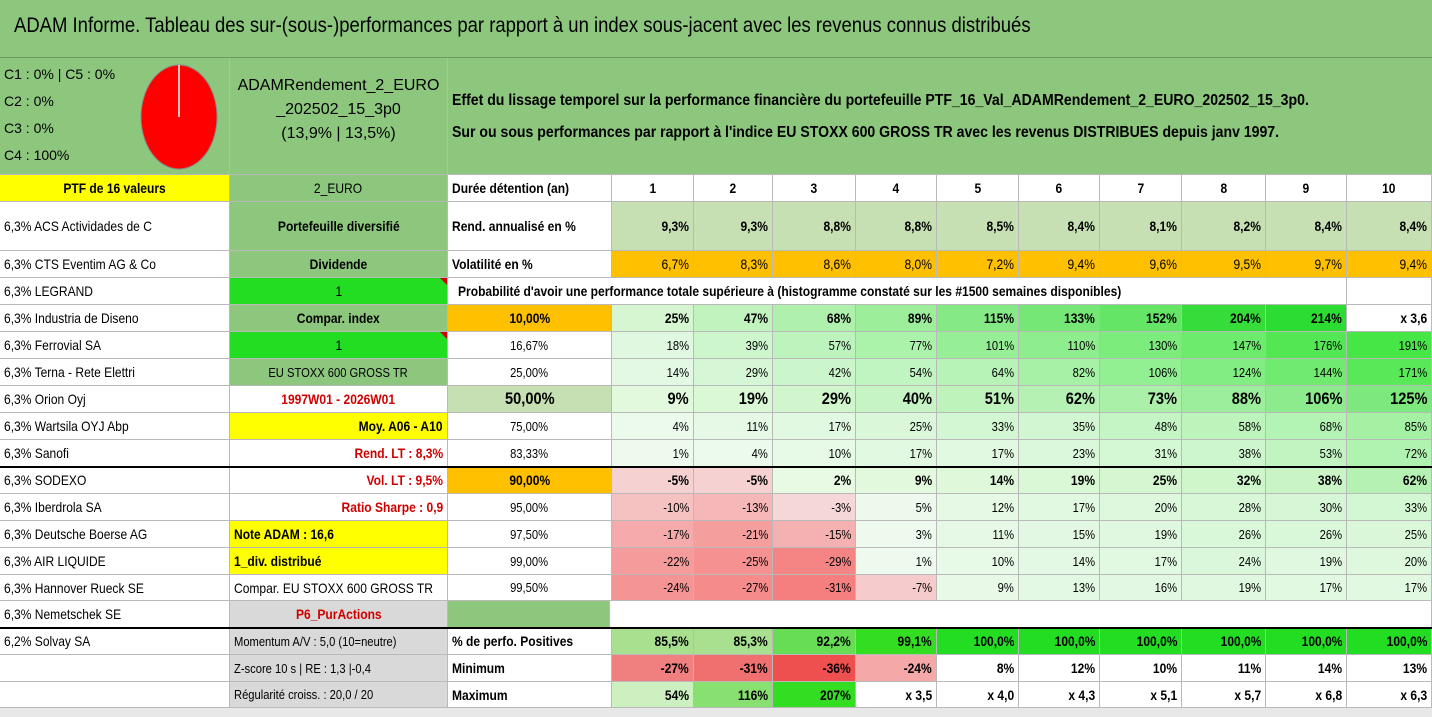  Describe the element at coordinates (896, 668) in the screenshot. I see `minimum-value: -24%` at that location.